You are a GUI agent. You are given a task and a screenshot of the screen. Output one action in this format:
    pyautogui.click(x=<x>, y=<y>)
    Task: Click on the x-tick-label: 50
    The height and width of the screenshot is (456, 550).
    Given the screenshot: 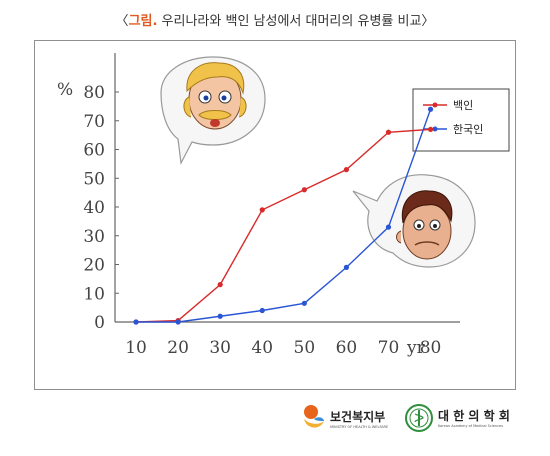 What is the action you would take?
    pyautogui.click(x=305, y=348)
    